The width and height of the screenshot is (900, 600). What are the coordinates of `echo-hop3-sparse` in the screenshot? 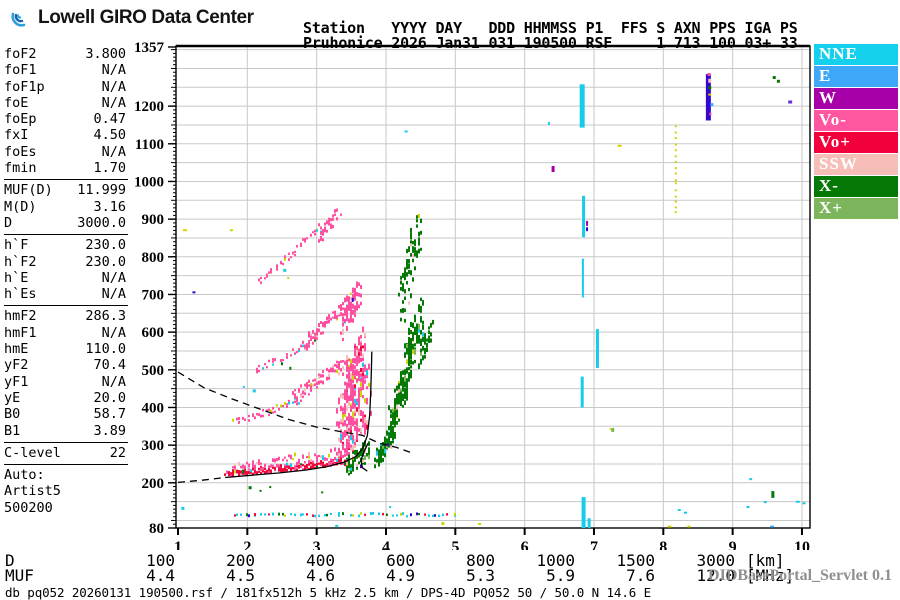 It's located at (297, 352).